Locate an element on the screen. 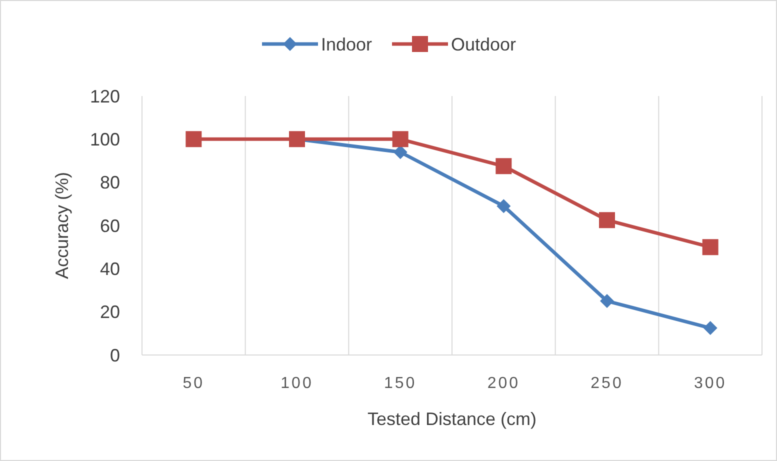 Image resolution: width=777 pixels, height=461 pixels. x-tick-label: 150 is located at coordinates (400, 383).